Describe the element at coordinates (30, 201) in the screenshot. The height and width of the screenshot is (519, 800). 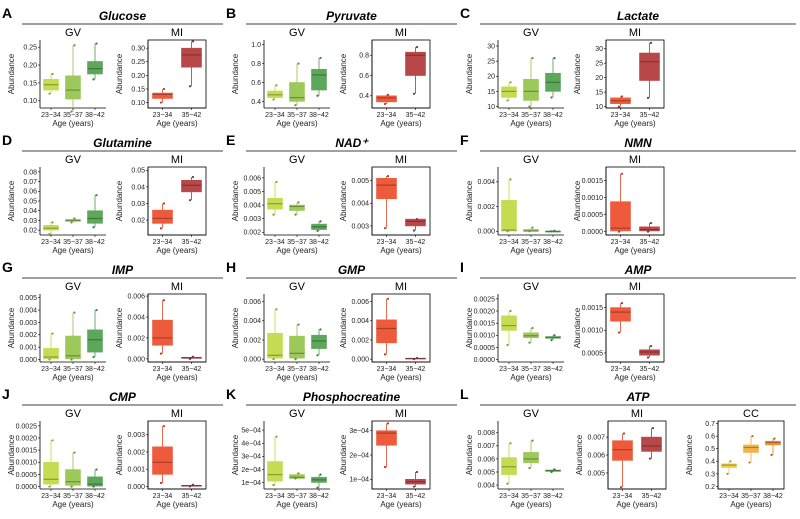
I see `y-tick-label: 0.05` at that location.